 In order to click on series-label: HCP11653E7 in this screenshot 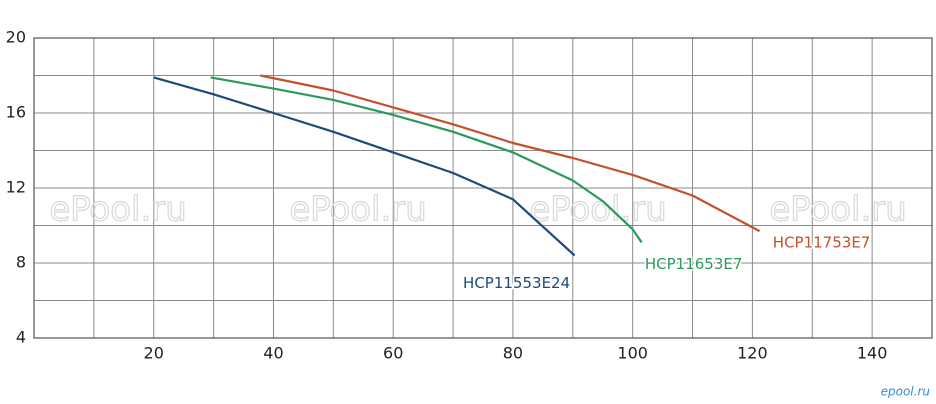, I will do `click(694, 264)`.